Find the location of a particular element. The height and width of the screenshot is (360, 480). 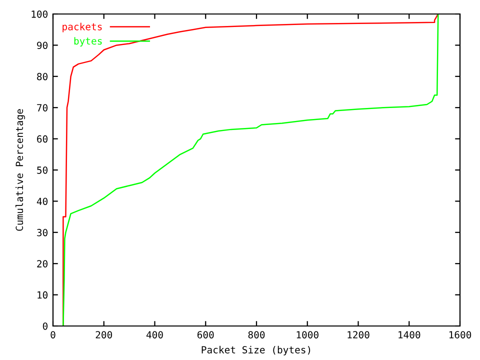

y-tick-label: 10 is located at coordinates (43, 295).